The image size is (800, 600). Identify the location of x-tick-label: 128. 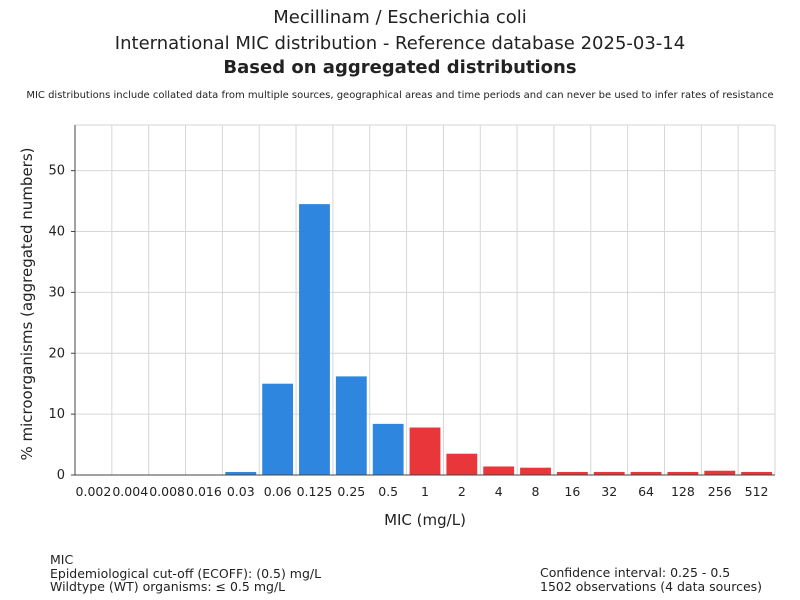
(683, 491).